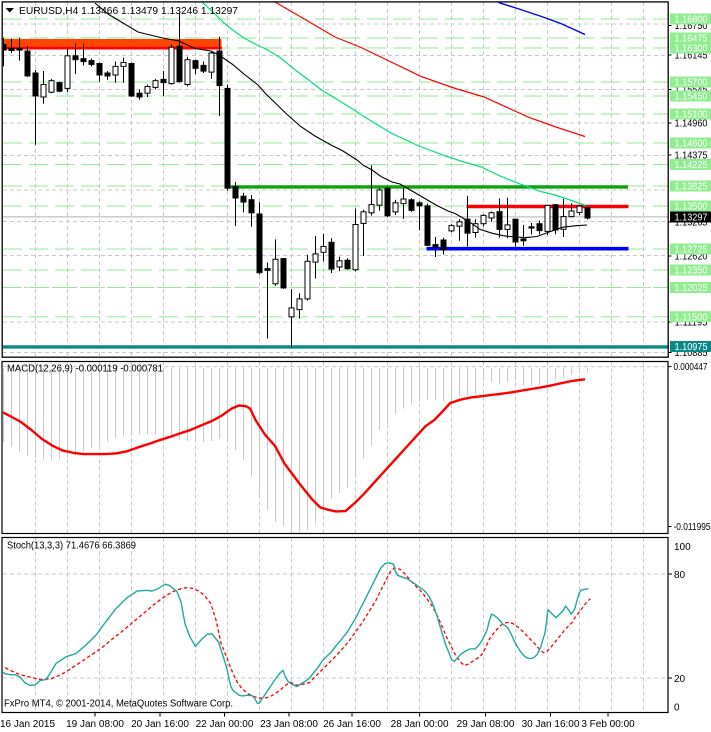  What do you see at coordinates (608, 724) in the screenshot?
I see `svg-text: 3 Feb 00:00` at bounding box center [608, 724].